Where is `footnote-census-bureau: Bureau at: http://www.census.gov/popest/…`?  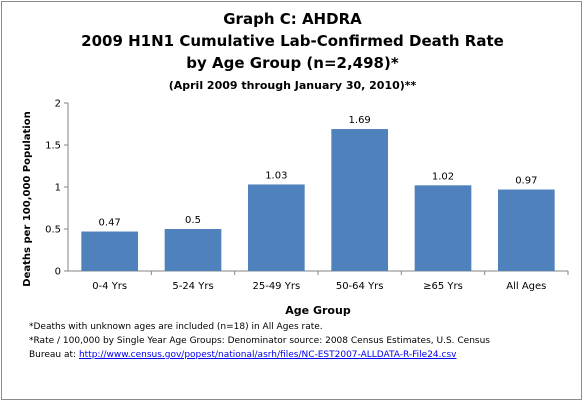
footnote-census-bureau: Bureau at: http://www.census.gov/popest/… is located at coordinates (242, 355).